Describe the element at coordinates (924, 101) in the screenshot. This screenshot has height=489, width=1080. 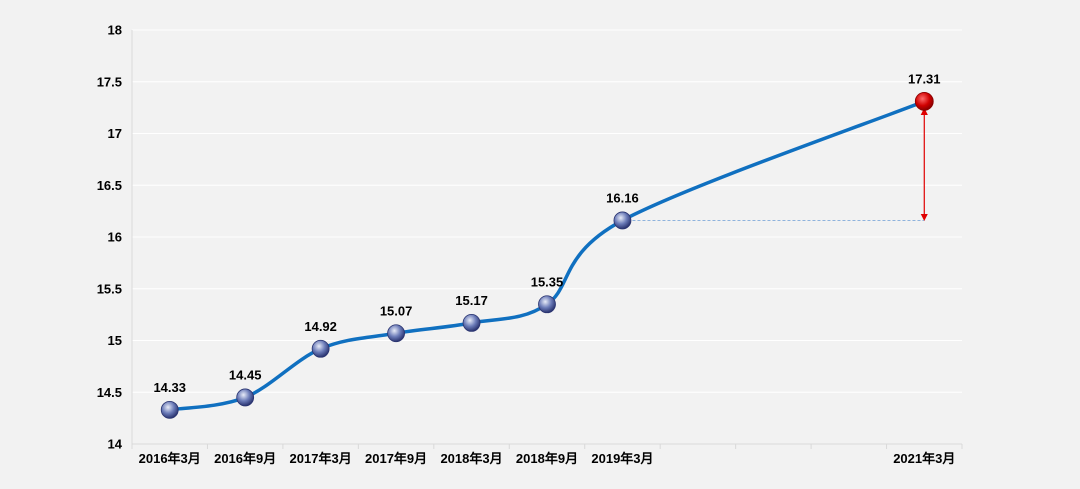
I see `highlight-data-point` at that location.